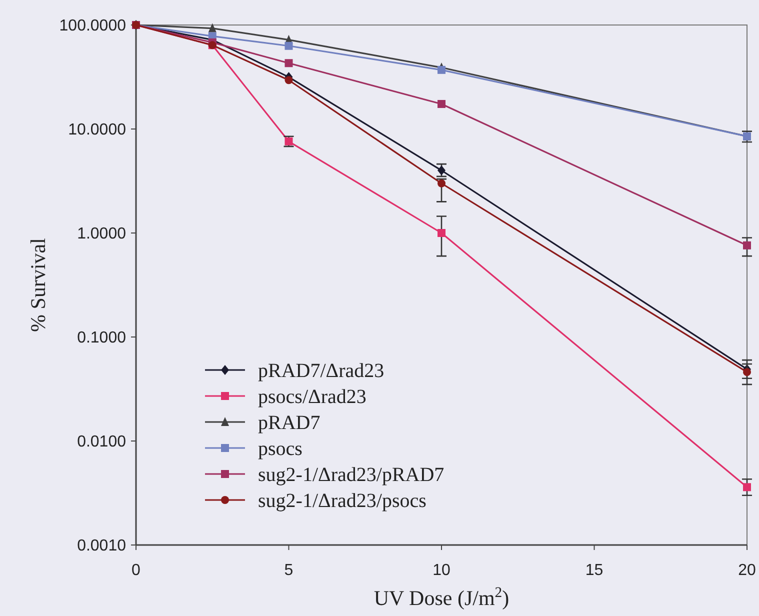  Describe the element at coordinates (289, 570) in the screenshot. I see `x-tick-label: 5` at that location.